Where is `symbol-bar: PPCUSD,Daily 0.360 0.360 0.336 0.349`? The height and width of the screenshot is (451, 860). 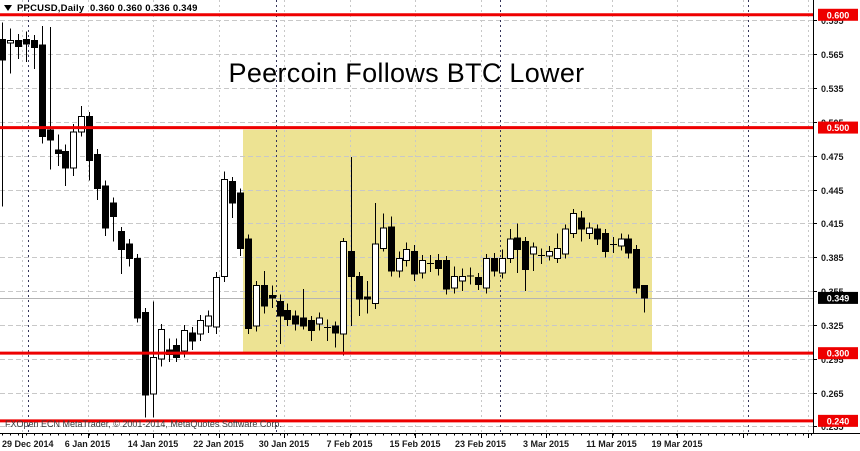
symbol-bar: PPCUSD,Daily 0.360 0.360 0.336 0.349 is located at coordinates (101, 8).